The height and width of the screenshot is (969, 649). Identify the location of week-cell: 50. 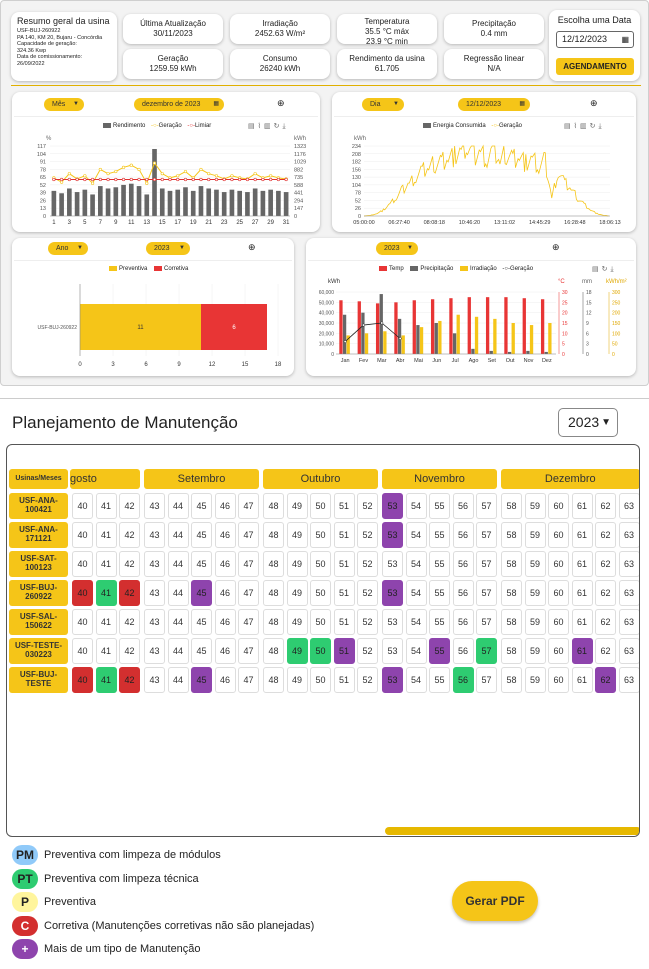
(320, 680).